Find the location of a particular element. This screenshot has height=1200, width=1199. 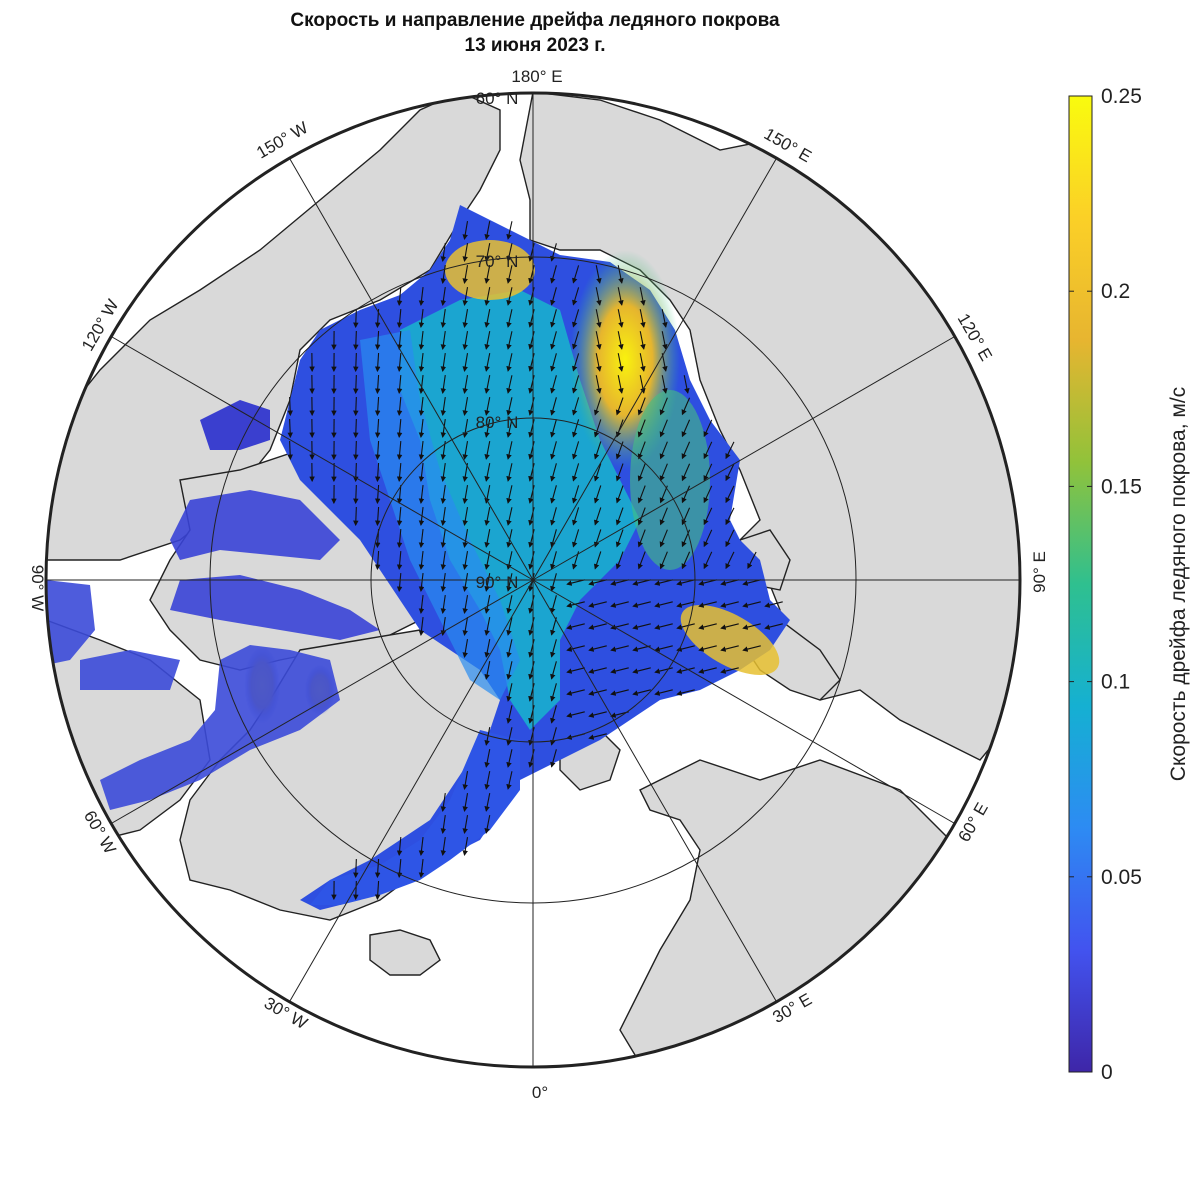

title-line-2: 13 июня 2023 г. is located at coordinates (535, 45).